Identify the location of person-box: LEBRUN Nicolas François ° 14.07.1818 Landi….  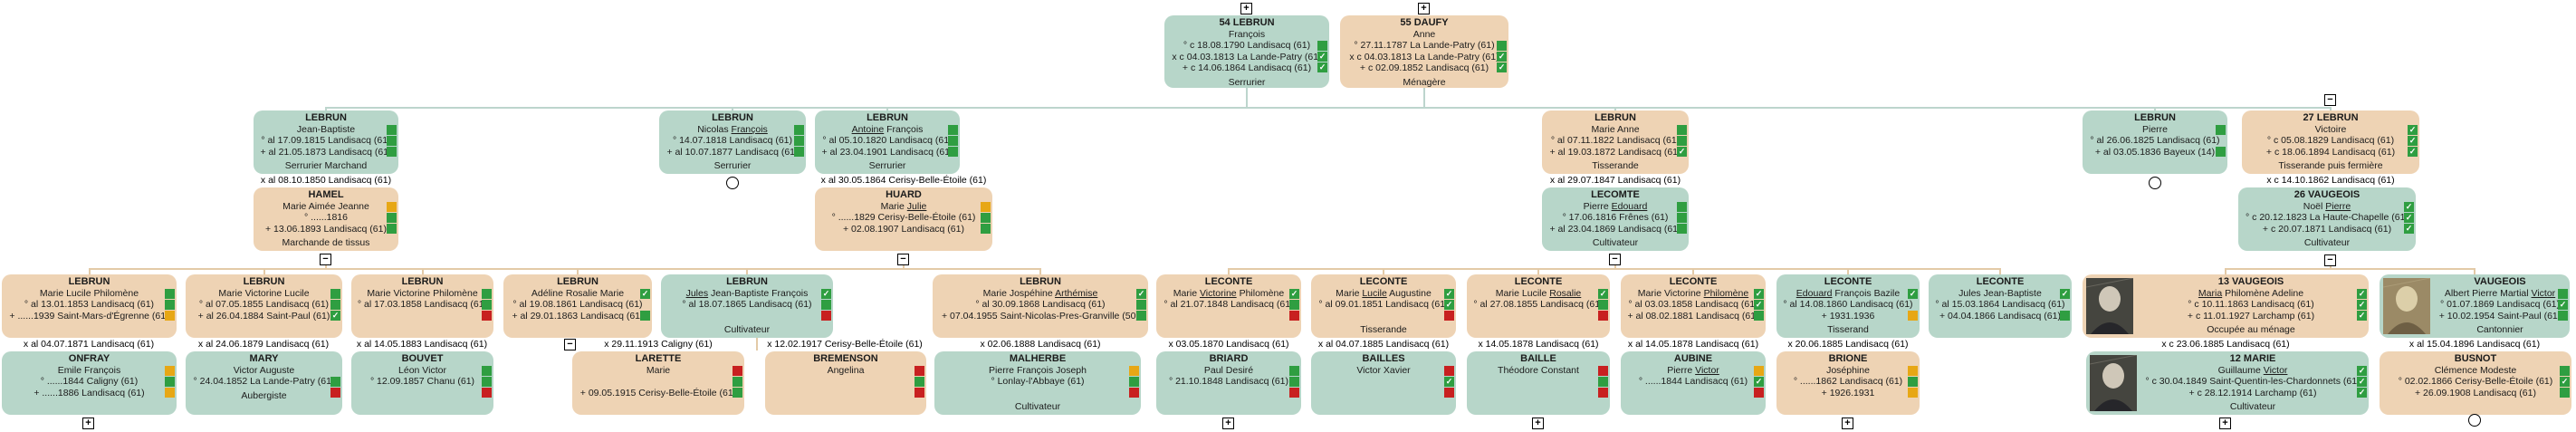
(732, 142).